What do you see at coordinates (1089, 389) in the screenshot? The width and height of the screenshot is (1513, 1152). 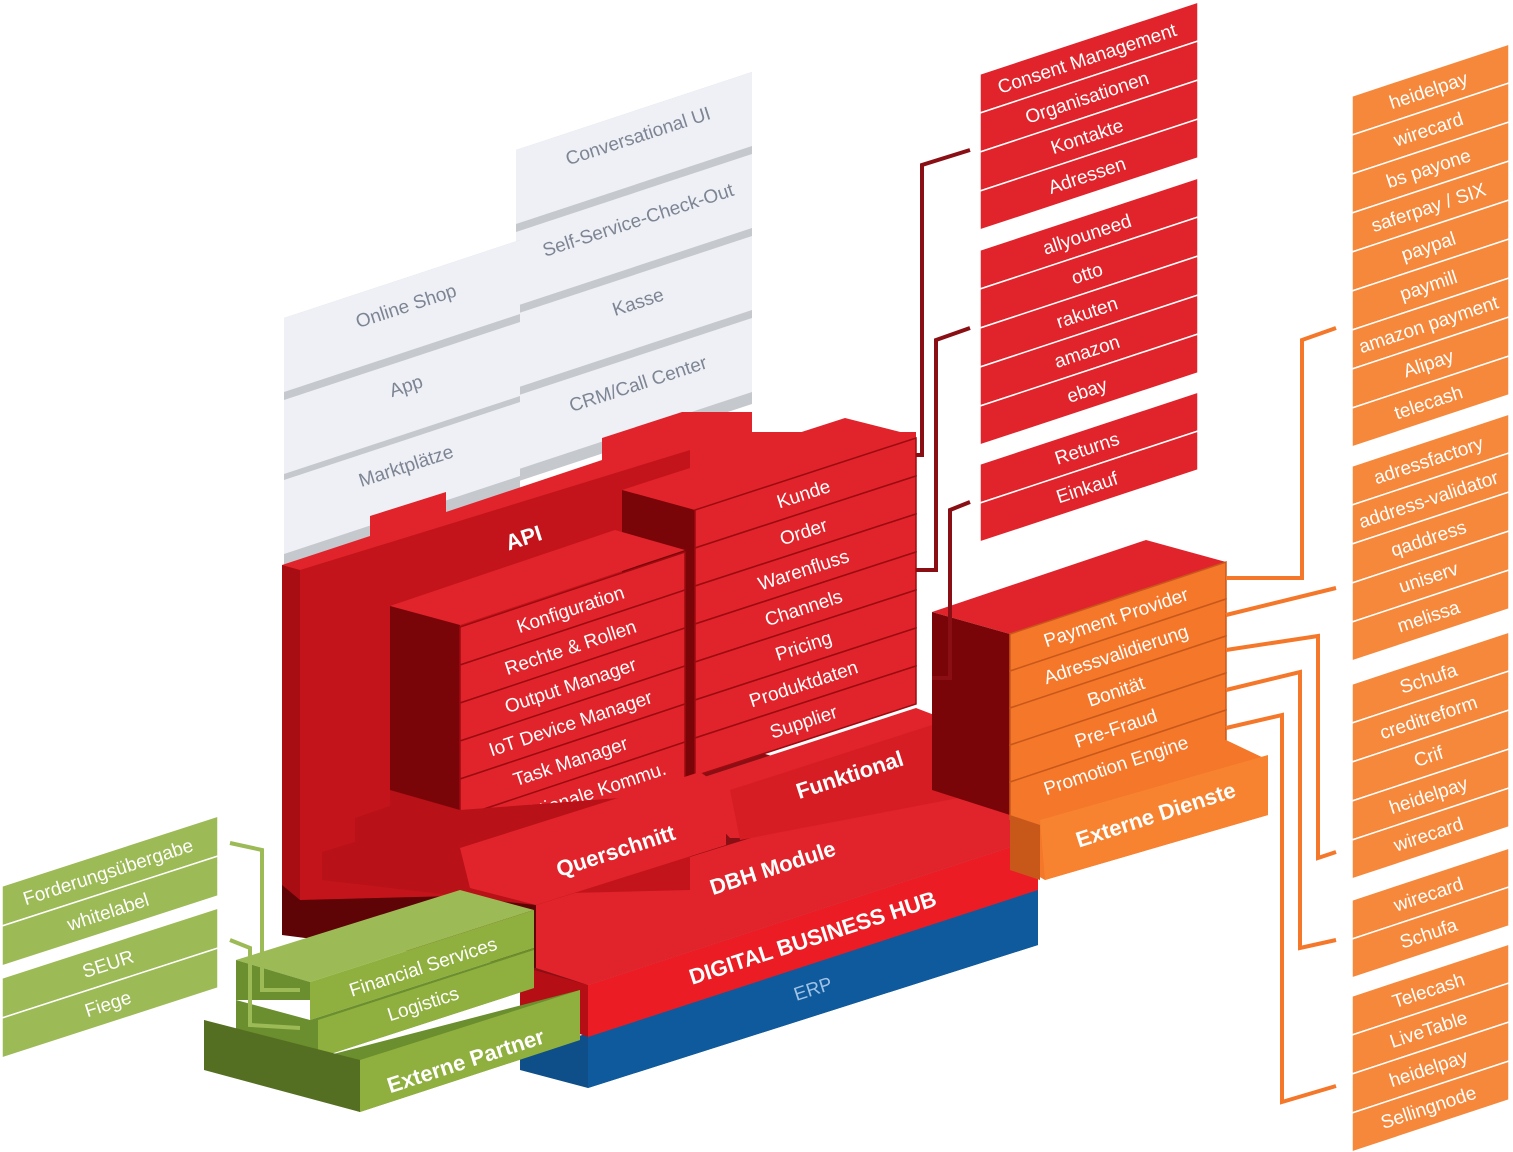 I see `red-list-item-row: ebay` at bounding box center [1089, 389].